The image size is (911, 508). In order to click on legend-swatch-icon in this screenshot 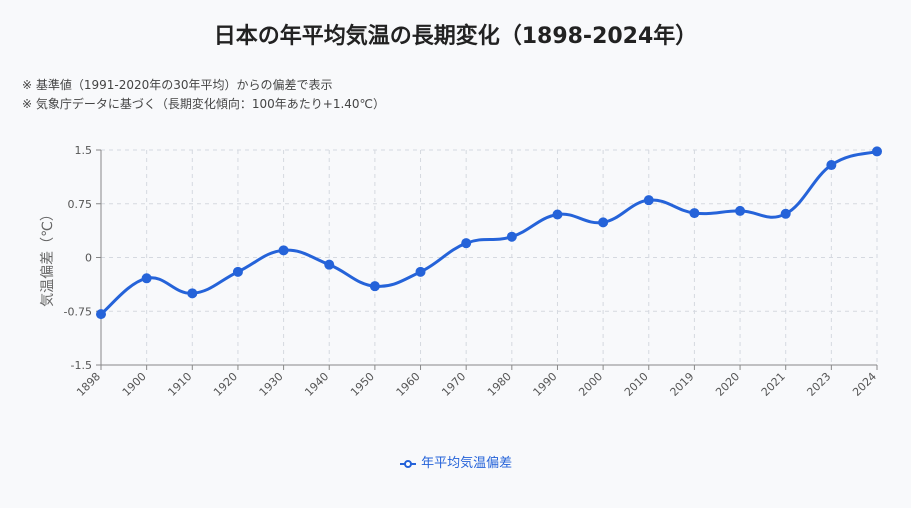, I will do `click(407, 463)`.